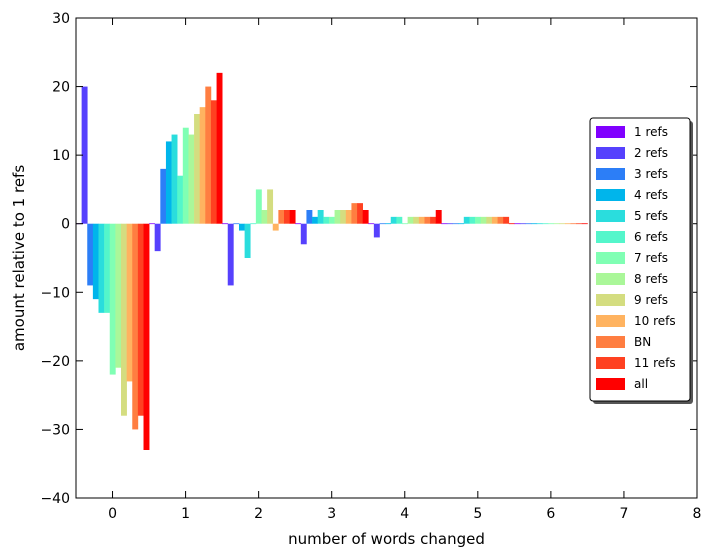 This screenshot has width=710, height=557. Describe the element at coordinates (404, 514) in the screenshot. I see `x-tick-label: 4` at that location.